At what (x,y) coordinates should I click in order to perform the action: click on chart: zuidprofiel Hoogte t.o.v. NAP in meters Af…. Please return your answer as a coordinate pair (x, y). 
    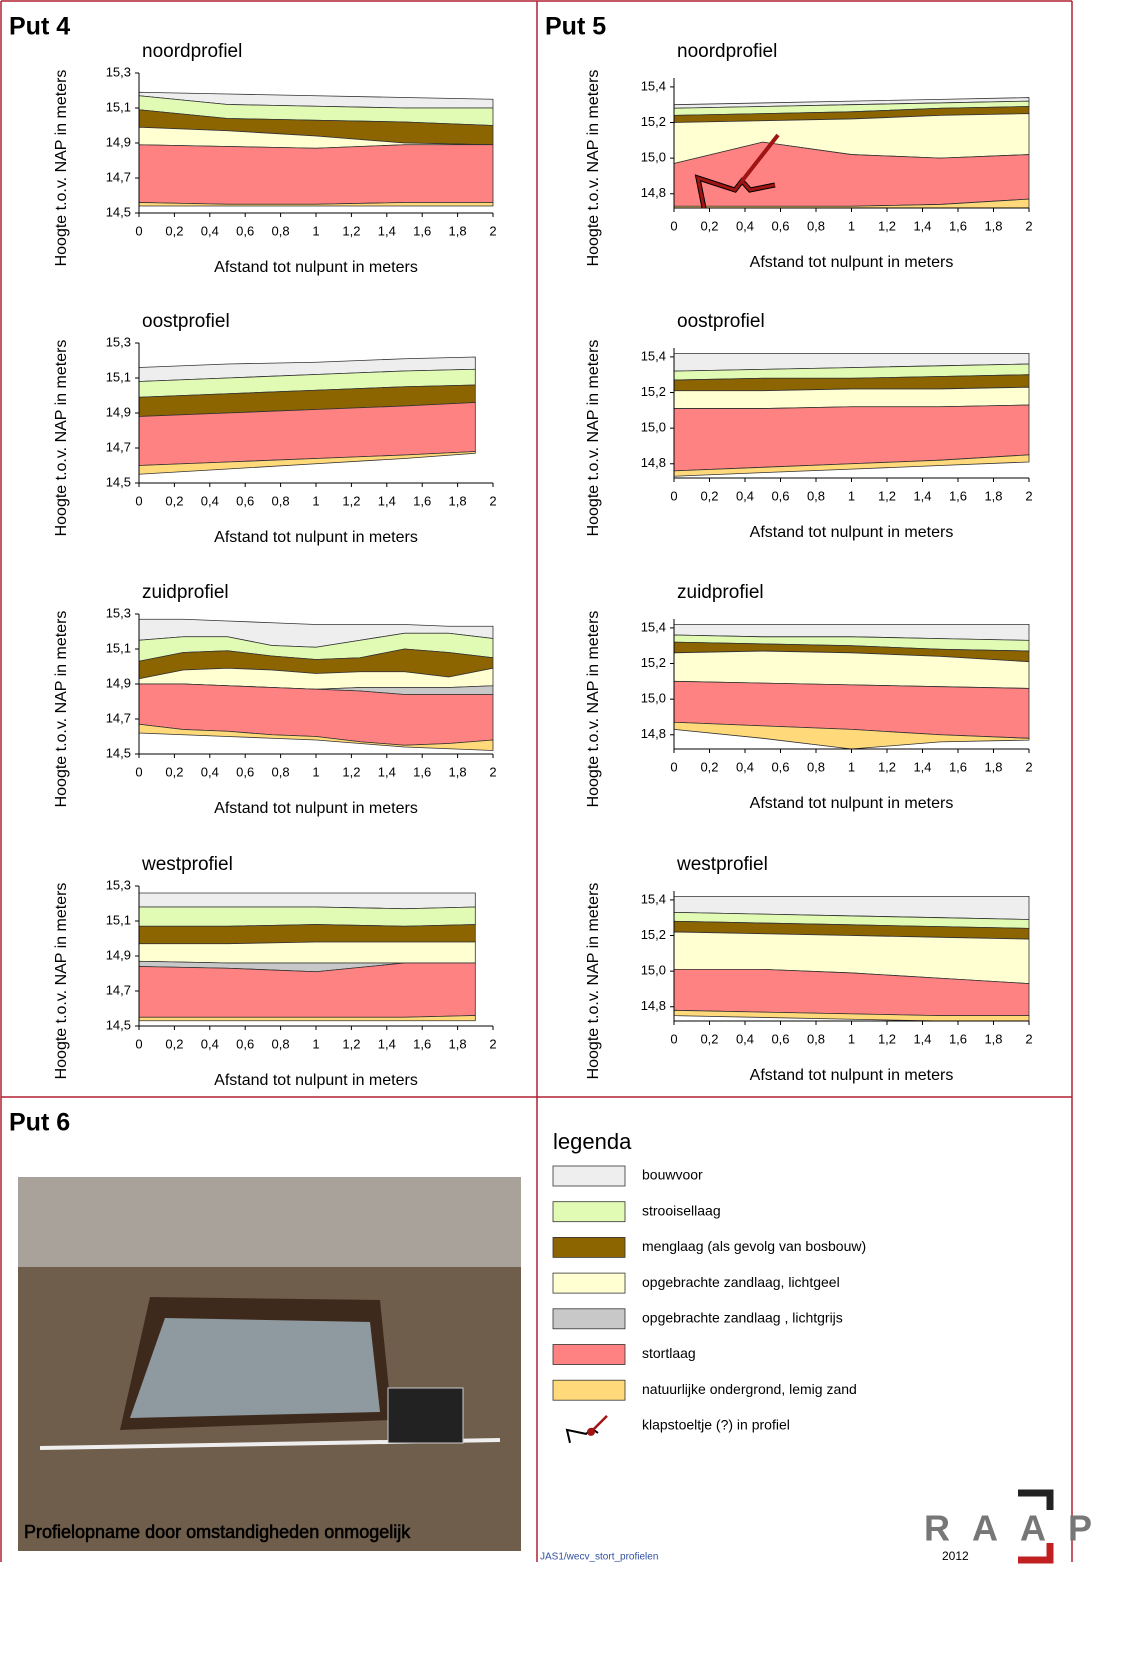
    Looking at the image, I should click on (274, 699).